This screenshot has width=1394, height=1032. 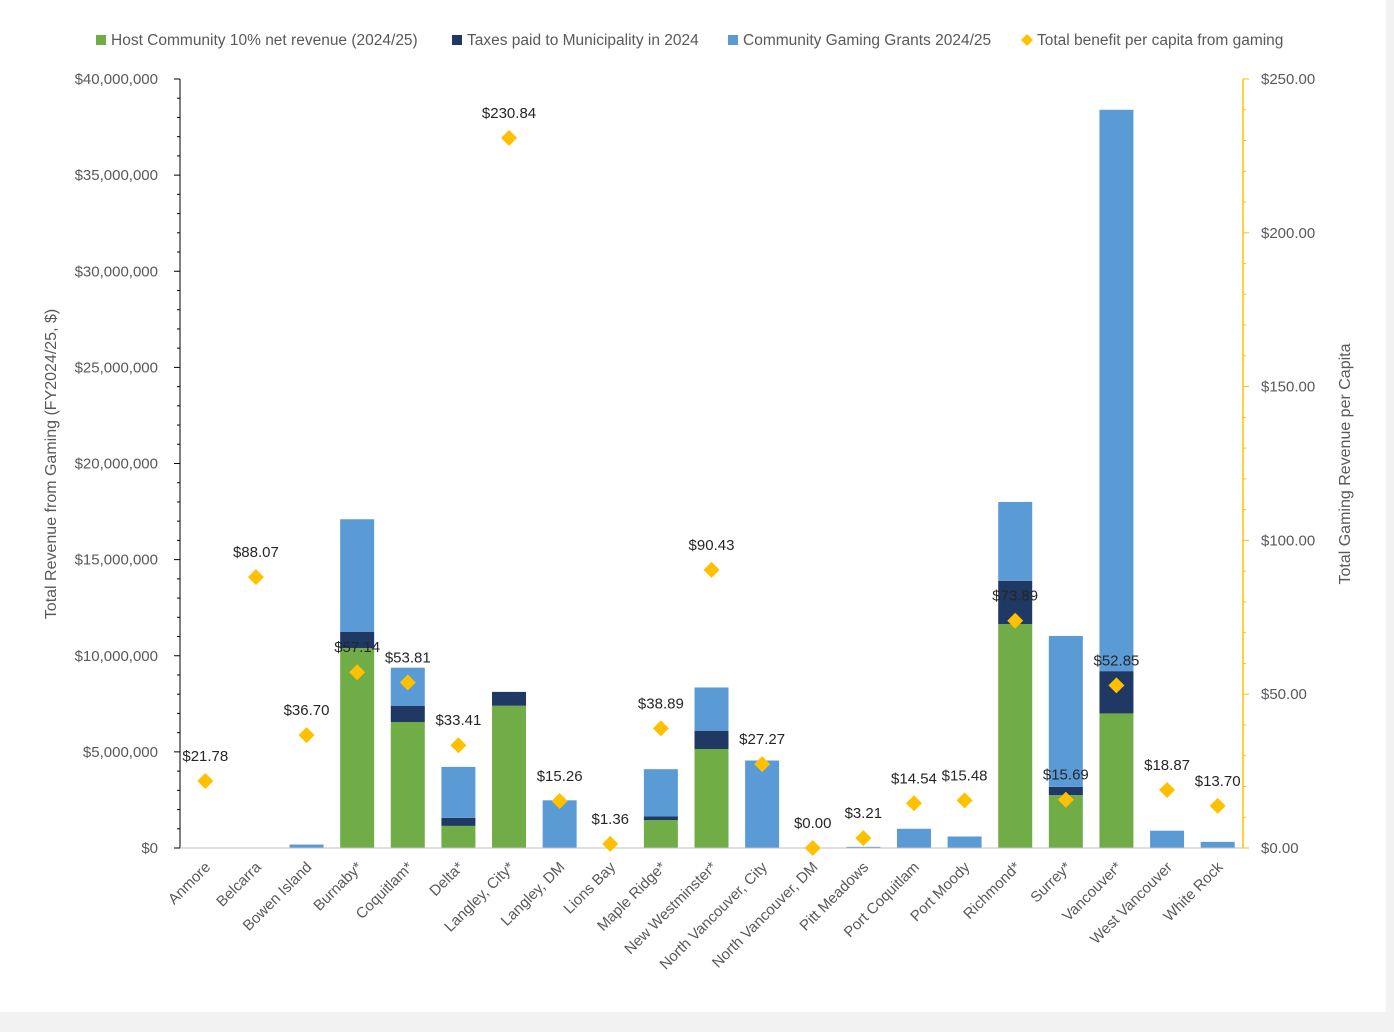 I want to click on per-capita-data-label: $15.48, so click(x=965, y=775).